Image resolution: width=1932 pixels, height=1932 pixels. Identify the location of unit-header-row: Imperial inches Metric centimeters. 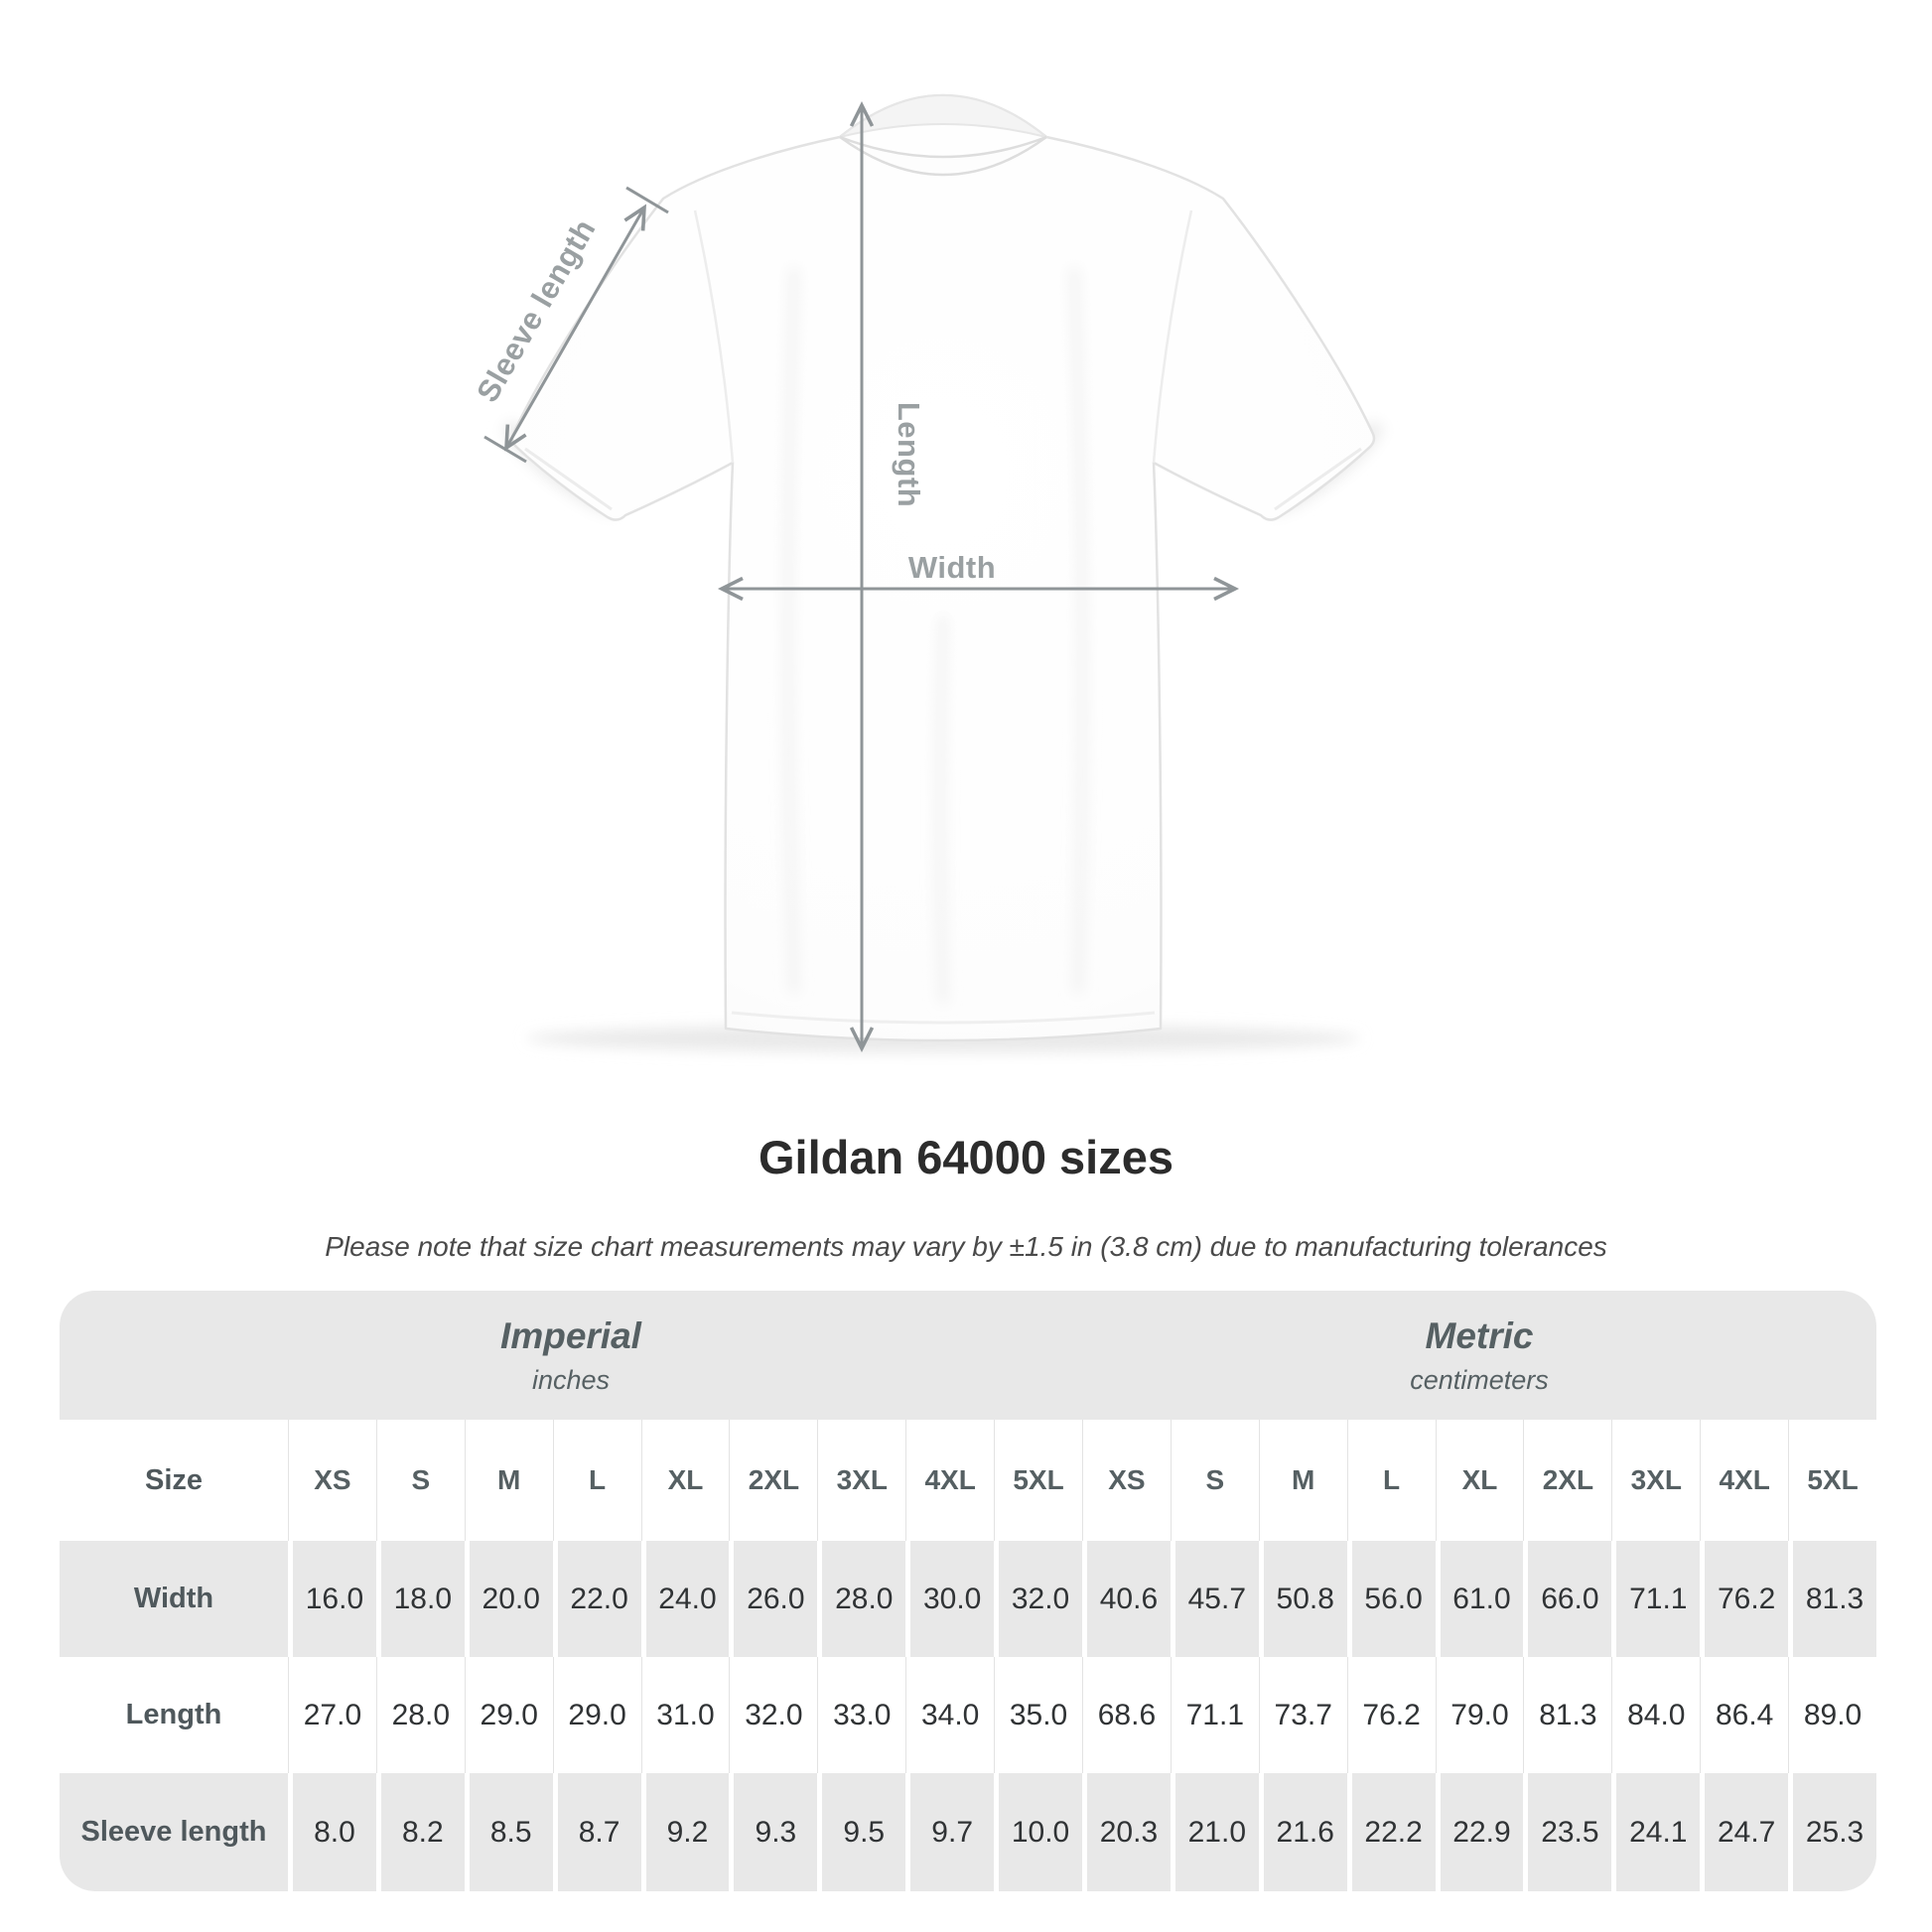
(968, 1355).